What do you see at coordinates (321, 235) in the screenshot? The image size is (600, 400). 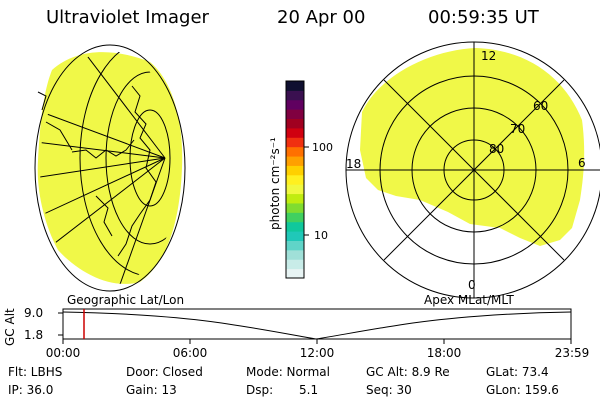 I see `colorbar-tick-label-10: 10` at bounding box center [321, 235].